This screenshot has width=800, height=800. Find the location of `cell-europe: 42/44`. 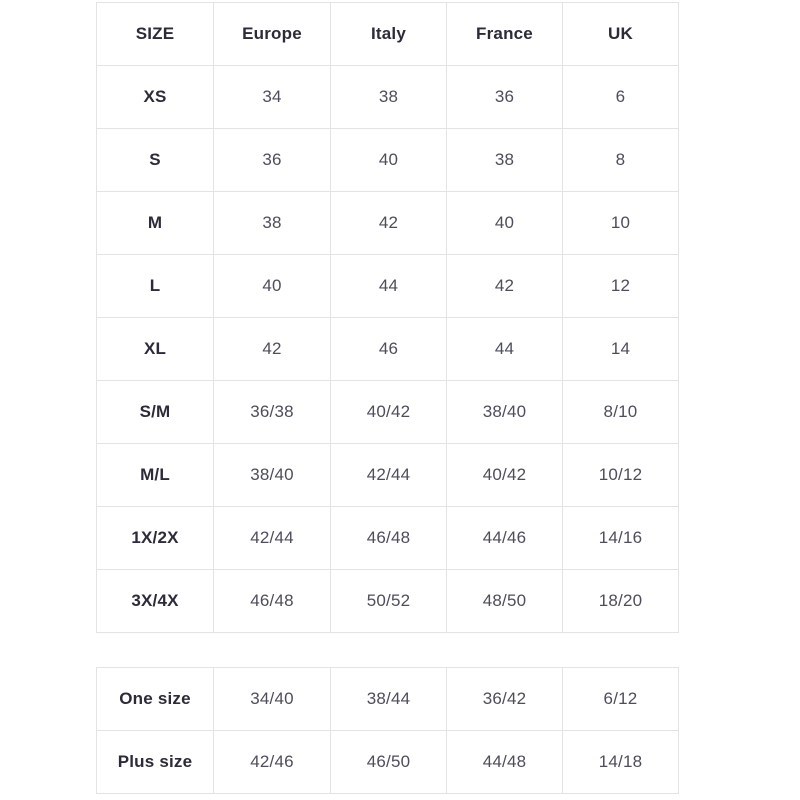

cell-europe: 42/44 is located at coordinates (272, 538).